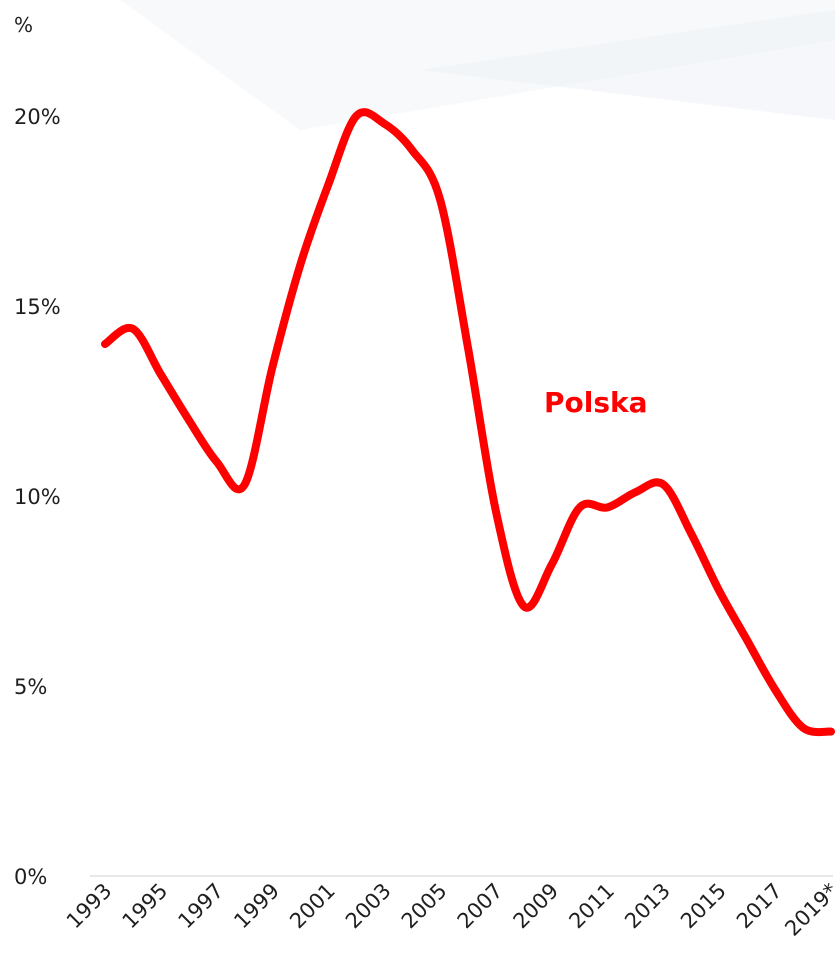 Image resolution: width=835 pixels, height=965 pixels. I want to click on x-tick-label: 2017, so click(759, 906).